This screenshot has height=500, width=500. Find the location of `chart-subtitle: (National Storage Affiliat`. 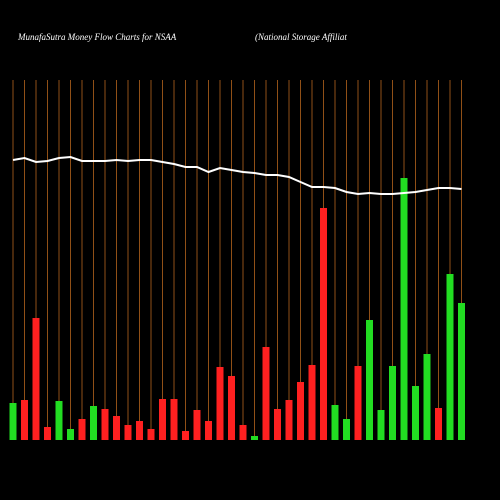

chart-subtitle: (National Storage Affiliat is located at coordinates (301, 37).